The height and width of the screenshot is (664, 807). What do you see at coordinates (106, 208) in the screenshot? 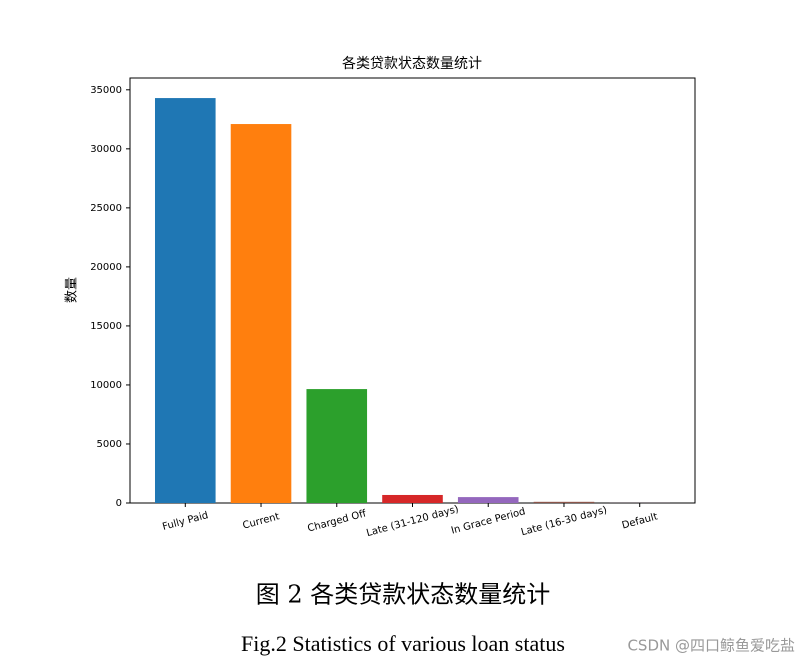
I see `y-tick-label: 25000` at bounding box center [106, 208].